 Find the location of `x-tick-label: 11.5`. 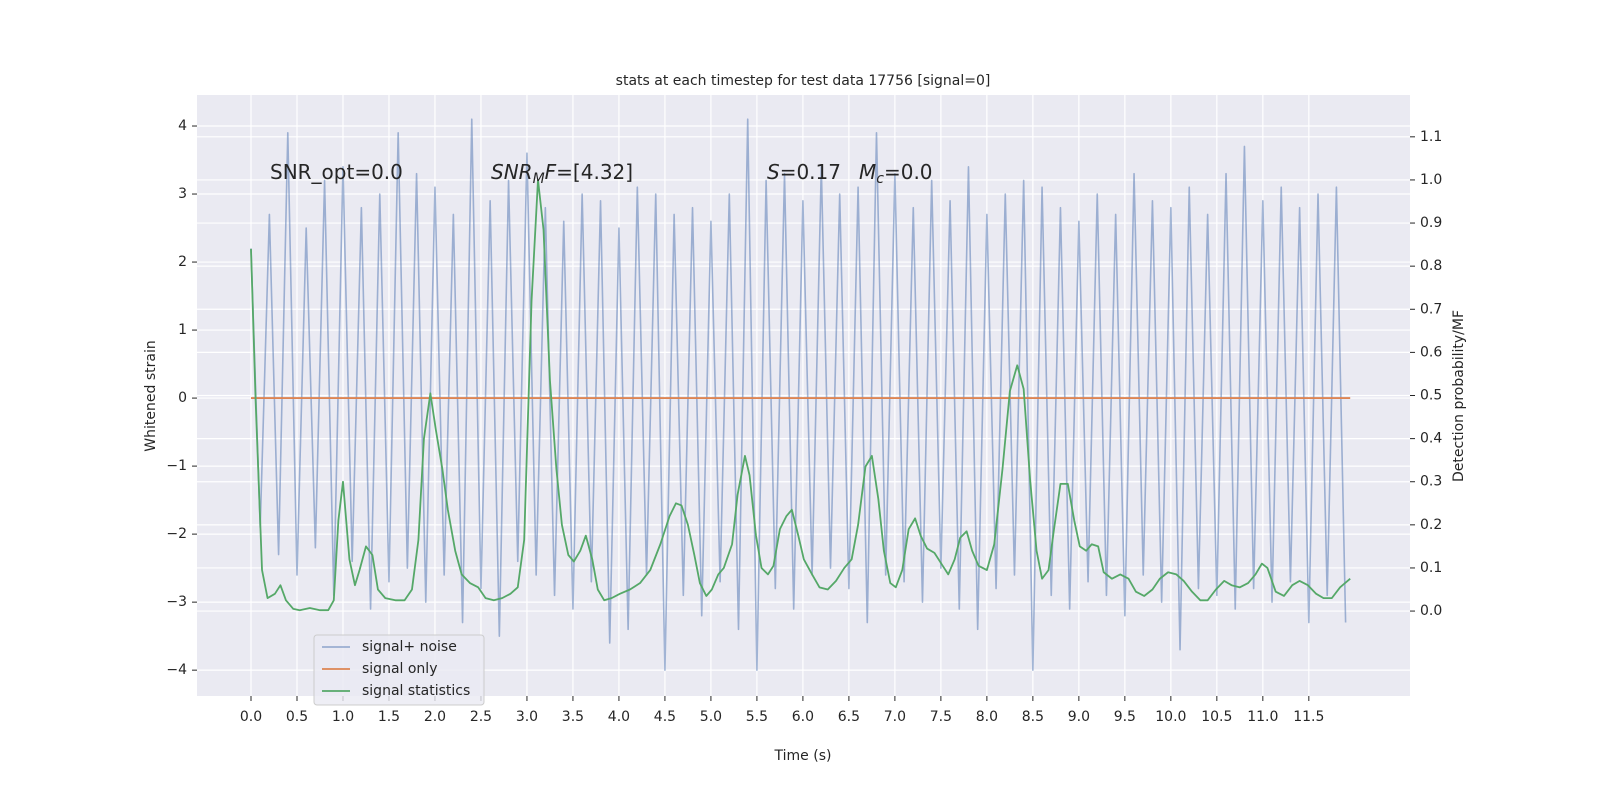

x-tick-label: 11.5 is located at coordinates (1308, 717).